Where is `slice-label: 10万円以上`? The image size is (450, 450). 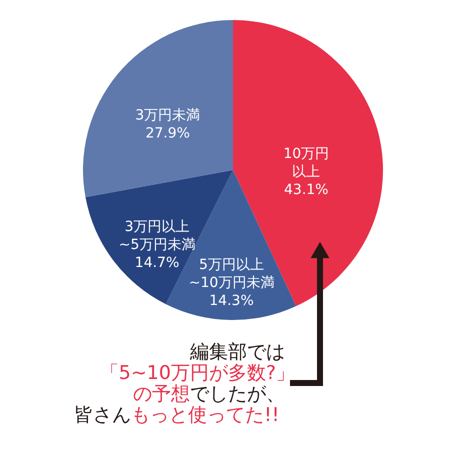 slice-label: 10万円以上 is located at coordinates (306, 163).